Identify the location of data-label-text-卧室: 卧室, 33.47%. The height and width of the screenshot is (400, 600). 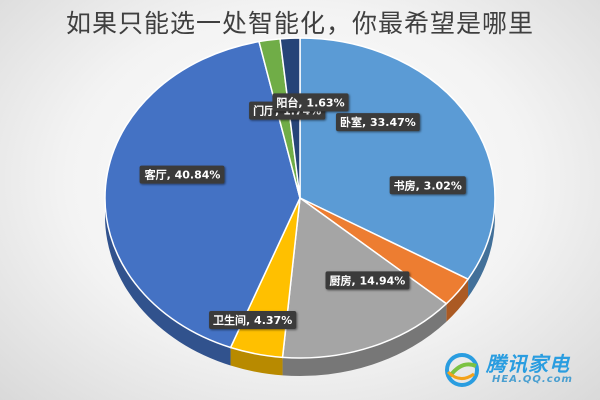
(378, 122).